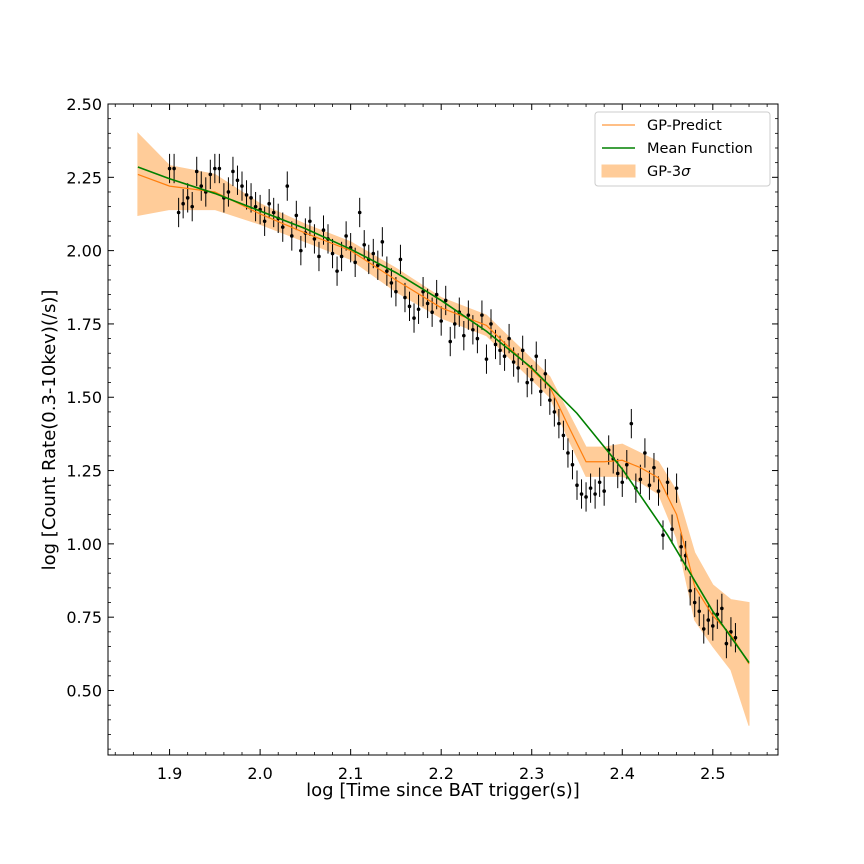 The image size is (864, 864). I want to click on y-tick-label: 2.25, so click(84, 177).